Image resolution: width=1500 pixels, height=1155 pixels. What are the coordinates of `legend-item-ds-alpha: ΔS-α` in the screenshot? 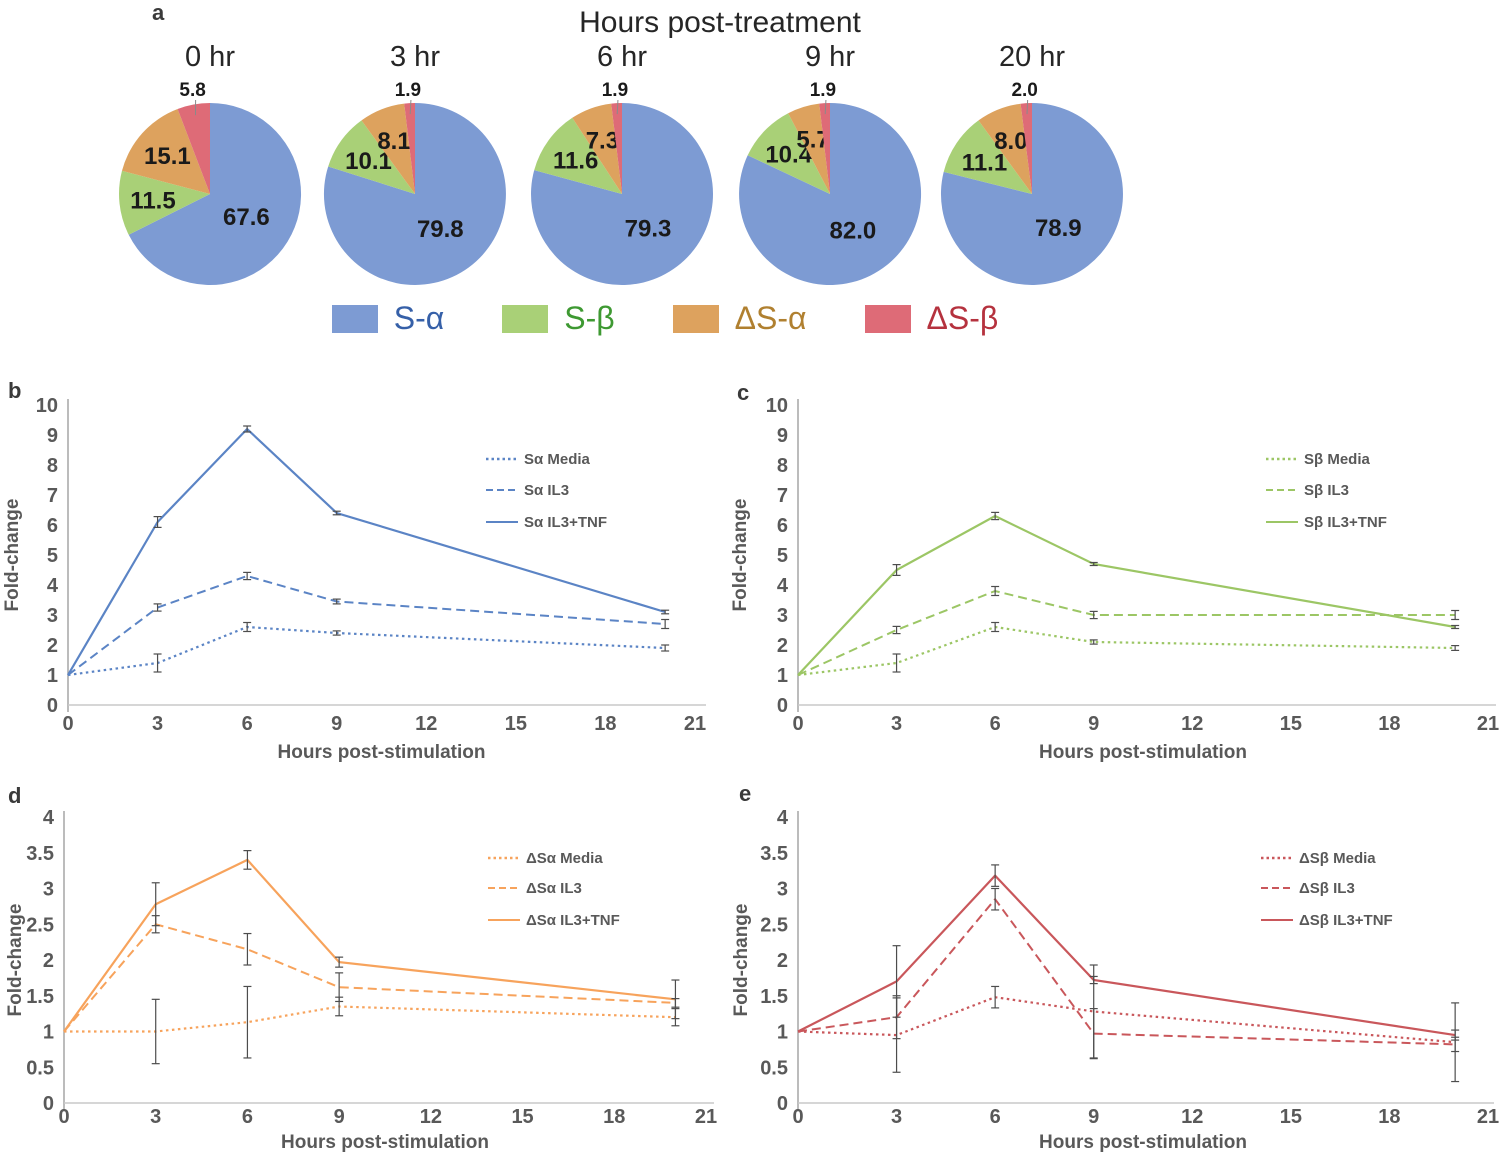 It's located at (739, 318).